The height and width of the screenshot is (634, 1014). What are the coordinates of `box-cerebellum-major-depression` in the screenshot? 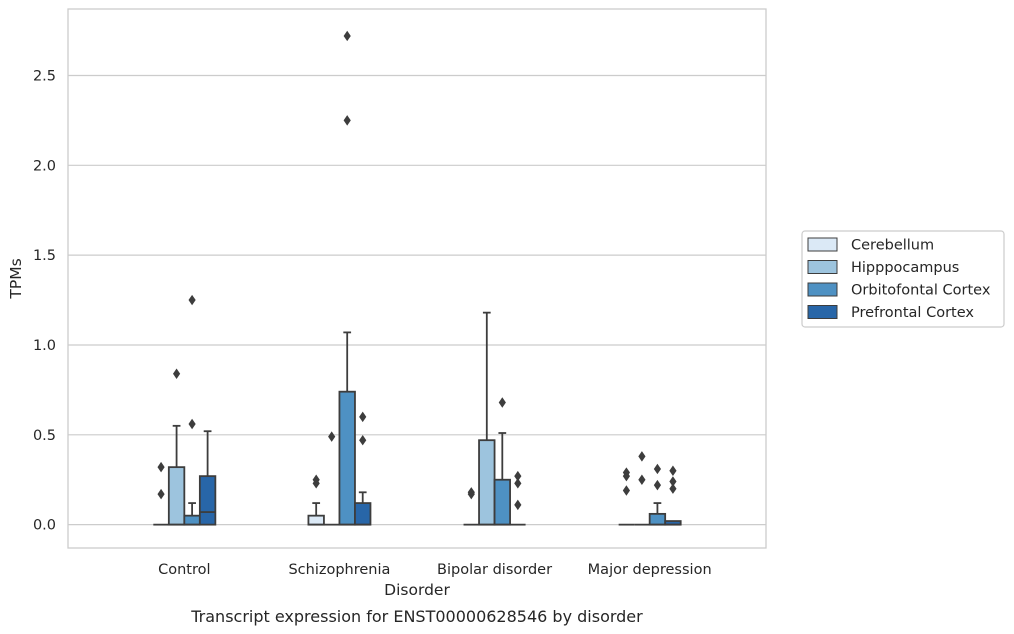 It's located at (626, 496).